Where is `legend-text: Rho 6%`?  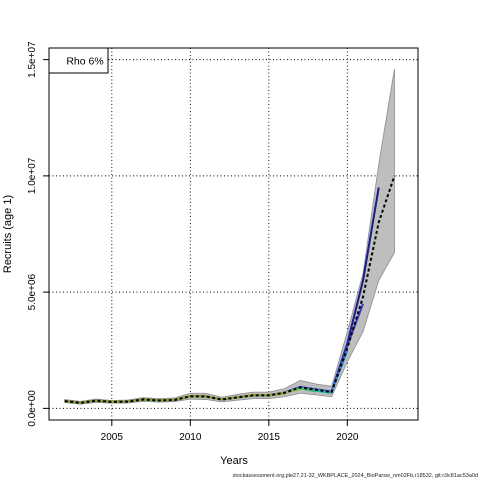
legend-text: Rho 6% is located at coordinates (84, 62).